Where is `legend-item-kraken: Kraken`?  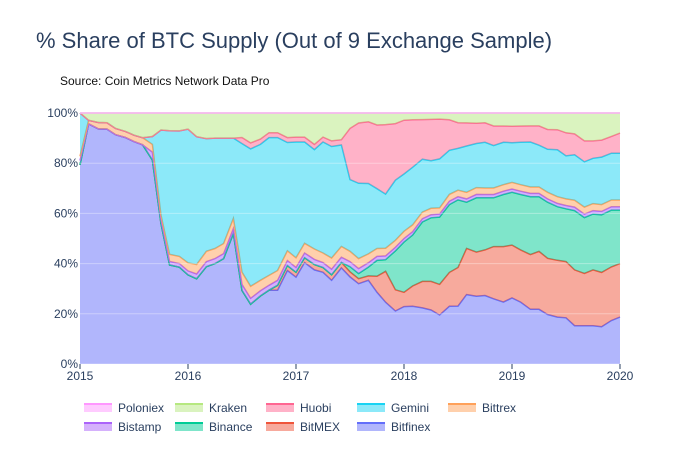
legend-item-kraken: Kraken is located at coordinates (220, 408).